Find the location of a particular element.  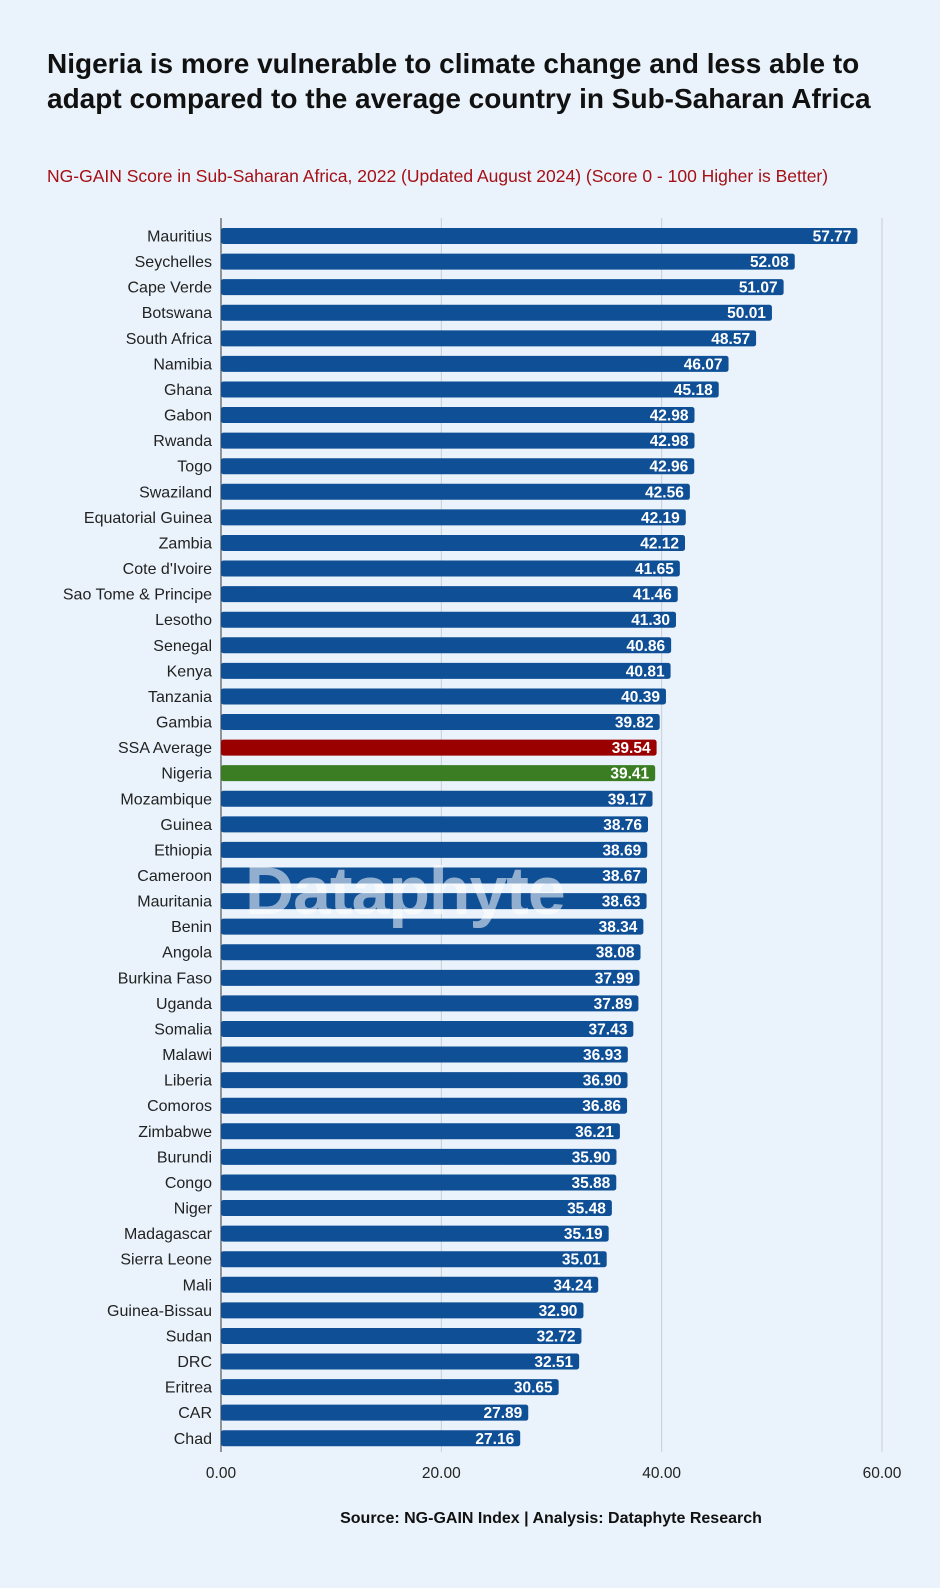

data-label: 34.24 is located at coordinates (572, 1285).